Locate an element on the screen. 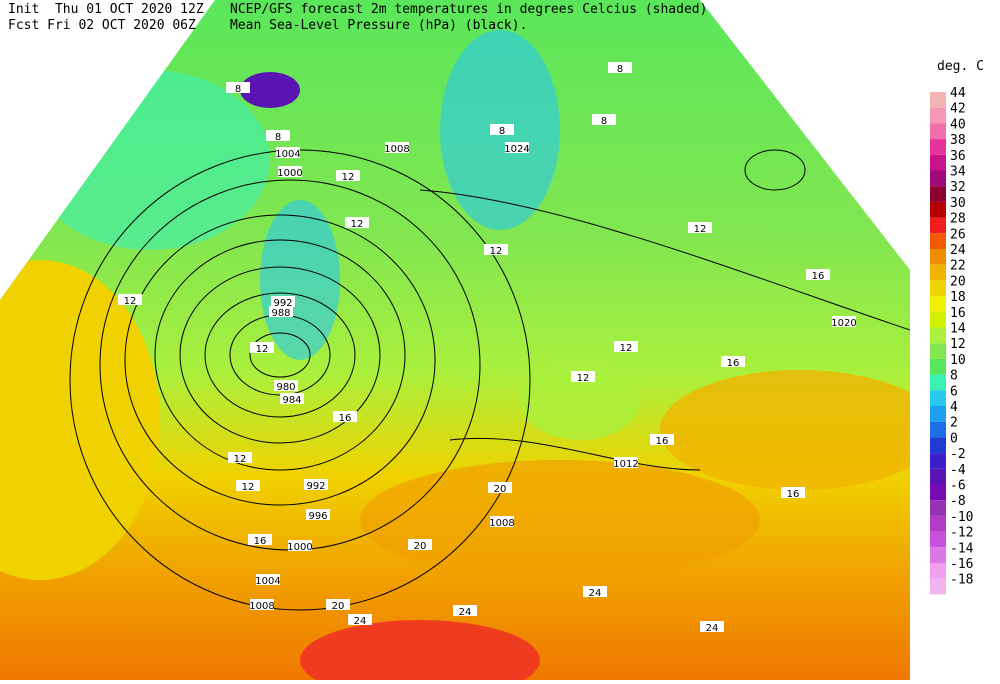 This screenshot has width=1000, height=684. legend-label: 26 is located at coordinates (958, 234).